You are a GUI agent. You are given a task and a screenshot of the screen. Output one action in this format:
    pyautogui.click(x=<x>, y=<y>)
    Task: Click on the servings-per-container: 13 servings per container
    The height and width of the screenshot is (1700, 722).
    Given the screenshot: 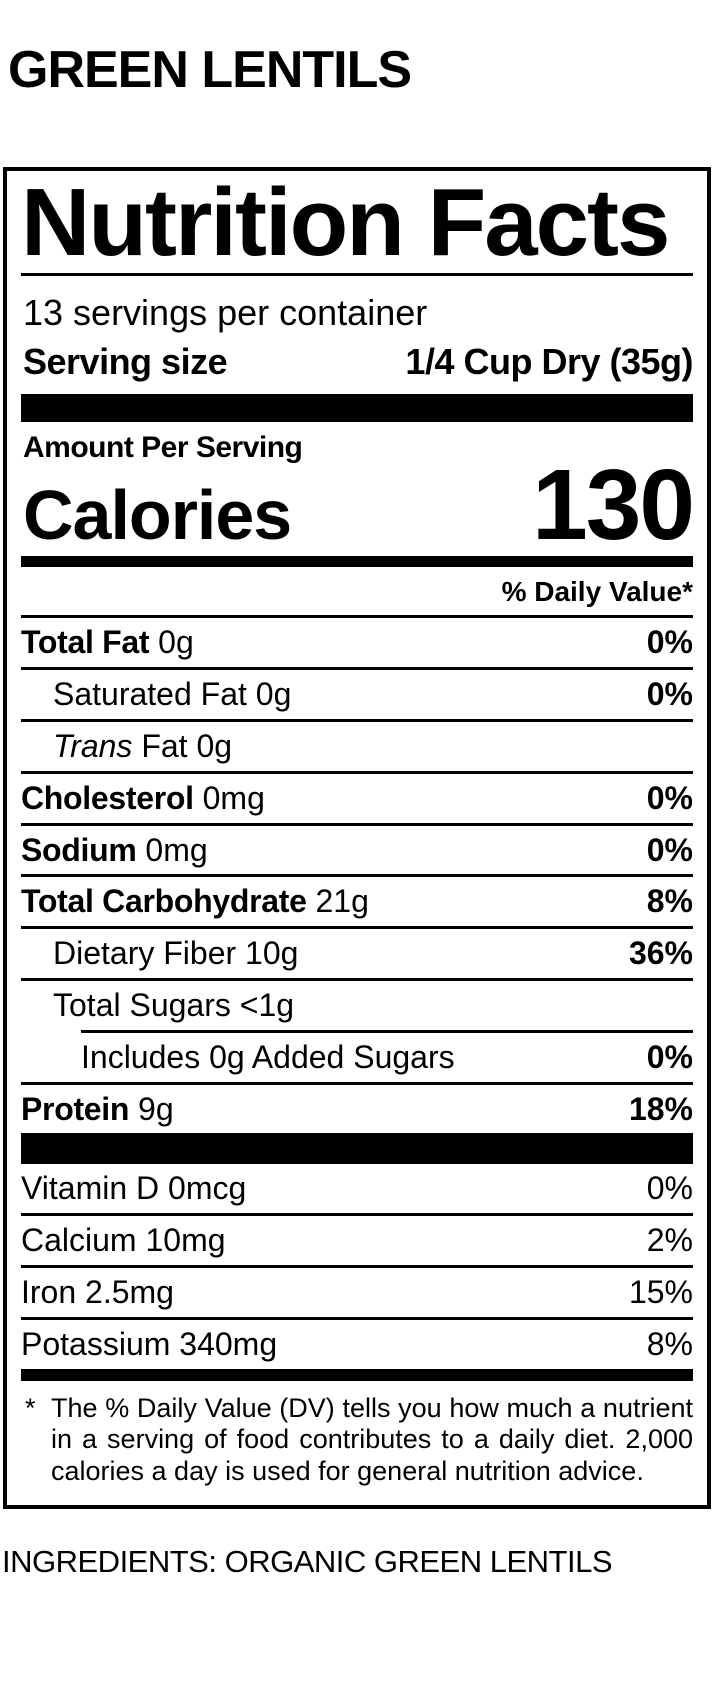 What is the action you would take?
    pyautogui.click(x=225, y=313)
    